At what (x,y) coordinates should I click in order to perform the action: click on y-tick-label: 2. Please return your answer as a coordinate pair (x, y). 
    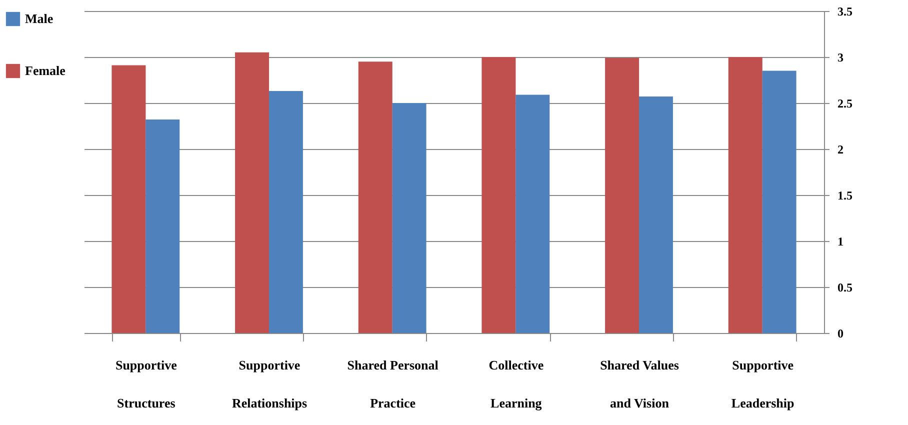
    Looking at the image, I should click on (841, 149).